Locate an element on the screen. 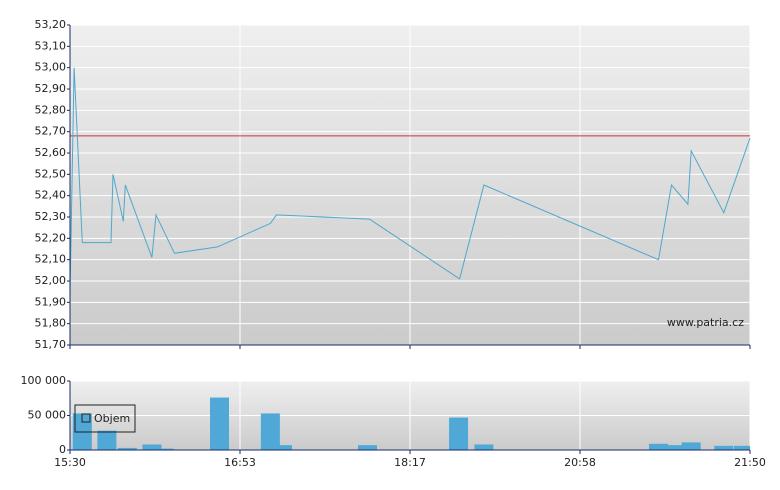  y-tick-label: 50 000 is located at coordinates (47, 415).